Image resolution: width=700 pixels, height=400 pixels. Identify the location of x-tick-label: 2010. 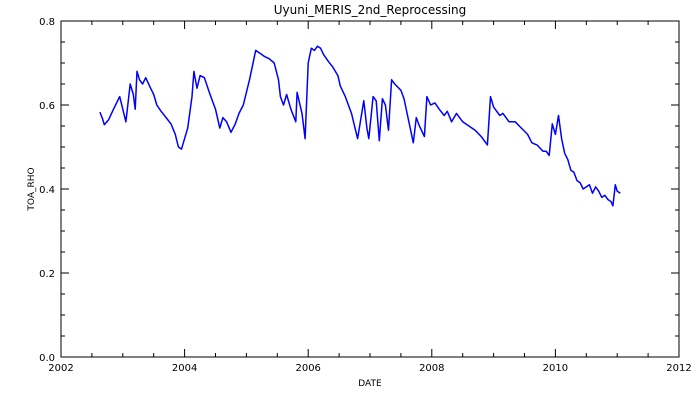
(555, 368).